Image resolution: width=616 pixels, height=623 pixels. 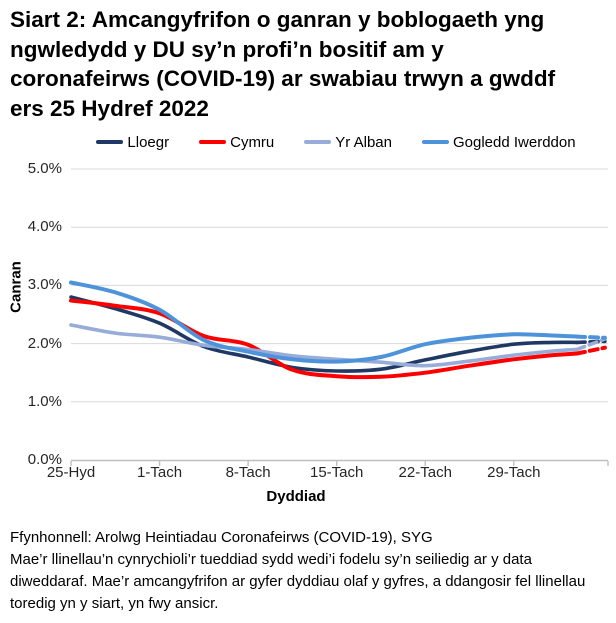 I want to click on y-axis-title: Canran, so click(x=16, y=287).